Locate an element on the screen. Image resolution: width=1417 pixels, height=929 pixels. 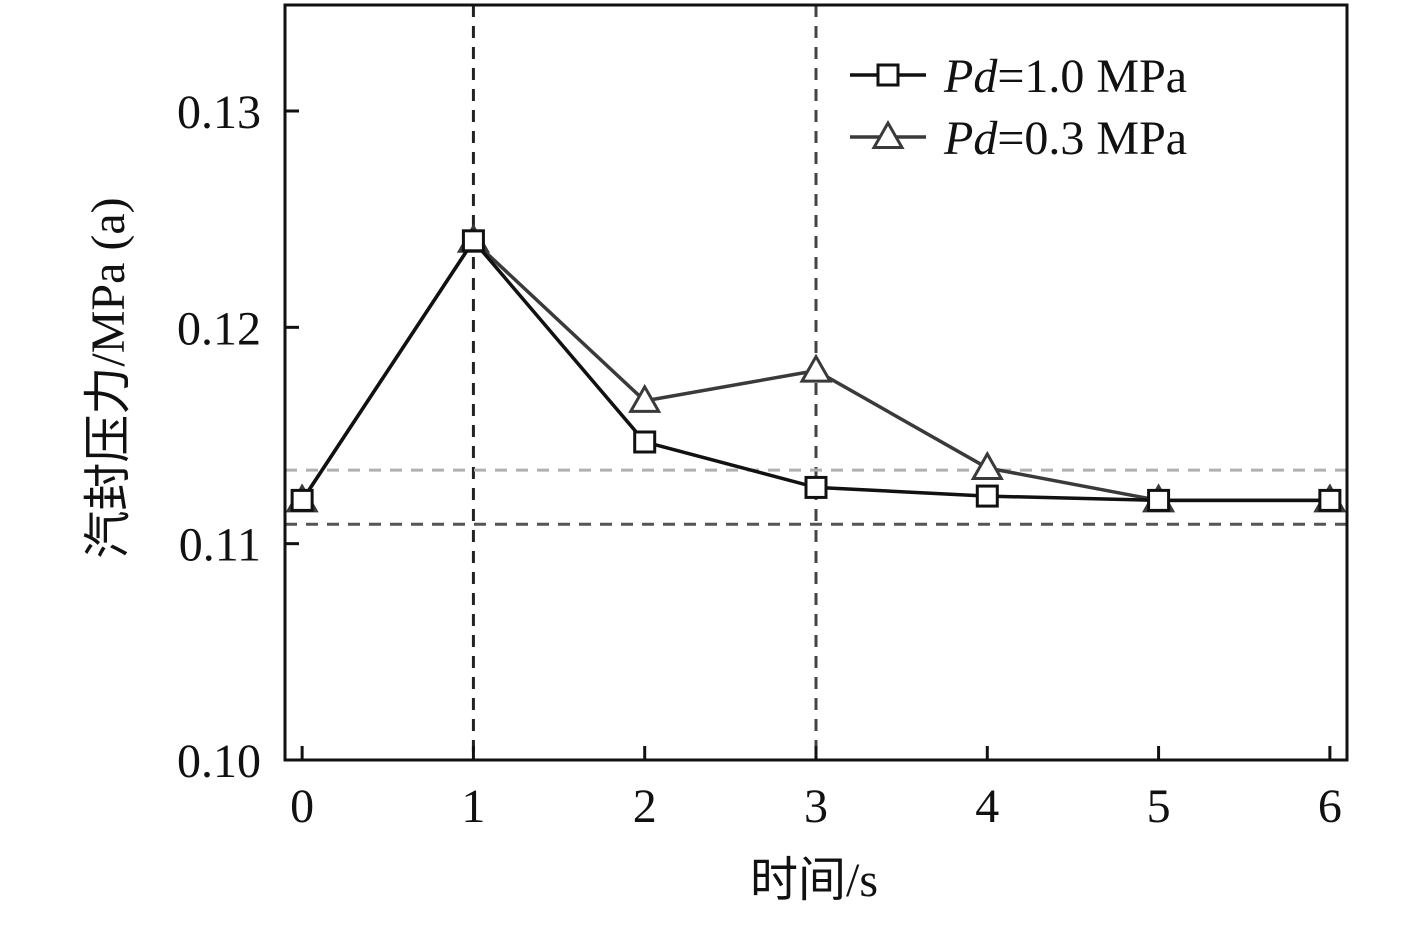
legend-label: Pd=0.3 MPa is located at coordinates (1065, 138).